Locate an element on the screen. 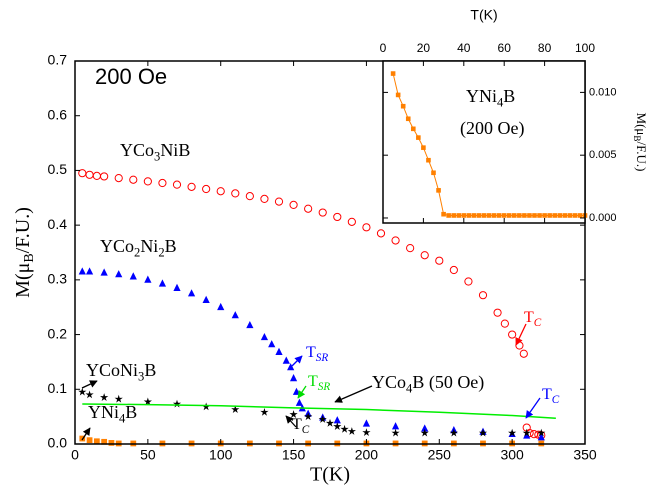 The image size is (654, 502). annotation-sub: SR is located at coordinates (324, 386).